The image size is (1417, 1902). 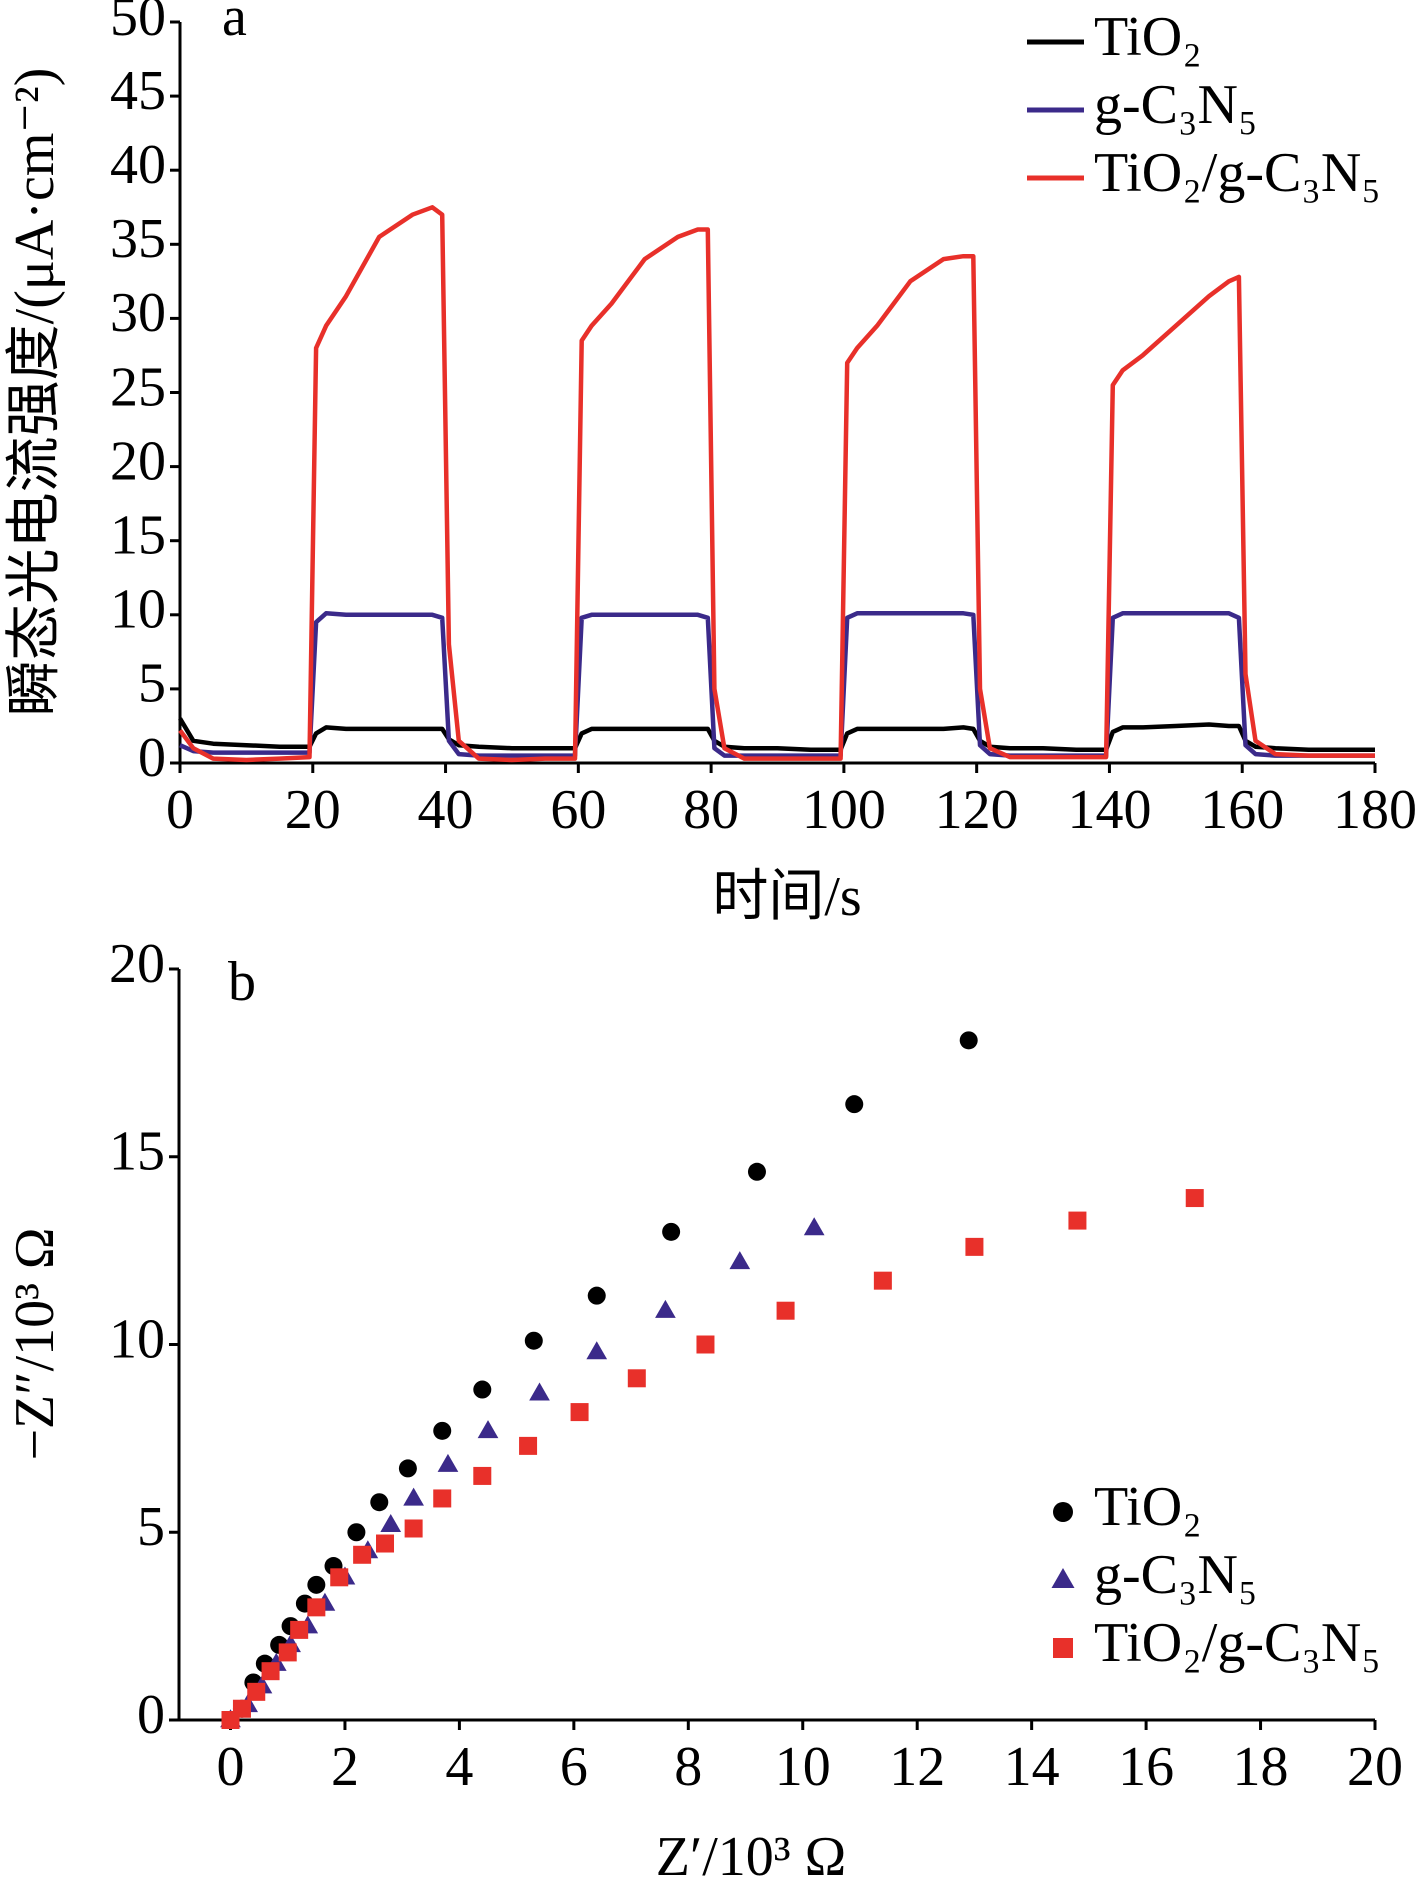 I want to click on y-tick-label: 35, so click(x=138, y=239).